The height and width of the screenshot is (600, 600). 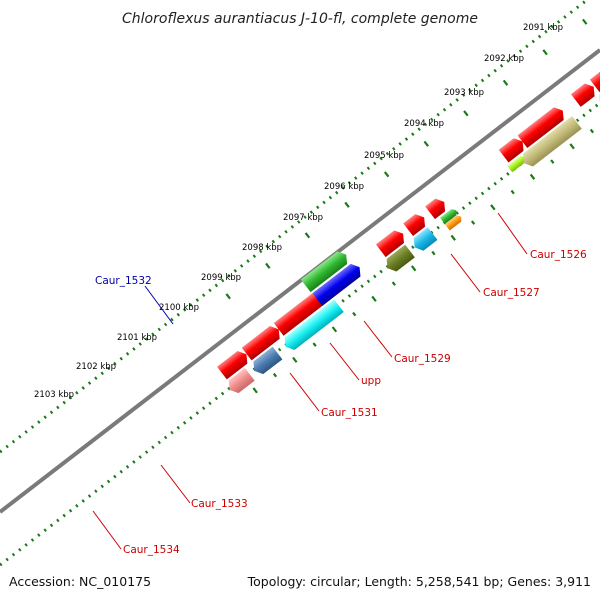 I want to click on gene-label-caur-1533: Caur_1533, so click(x=219, y=504).